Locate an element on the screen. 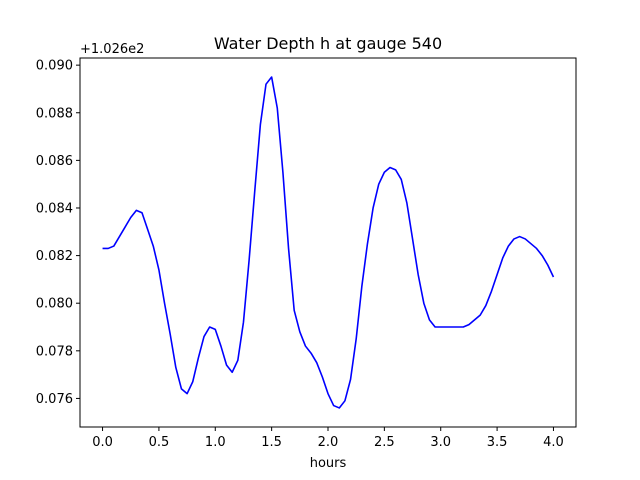 The height and width of the screenshot is (480, 640). y-tick-label: 0.084 is located at coordinates (54, 208).